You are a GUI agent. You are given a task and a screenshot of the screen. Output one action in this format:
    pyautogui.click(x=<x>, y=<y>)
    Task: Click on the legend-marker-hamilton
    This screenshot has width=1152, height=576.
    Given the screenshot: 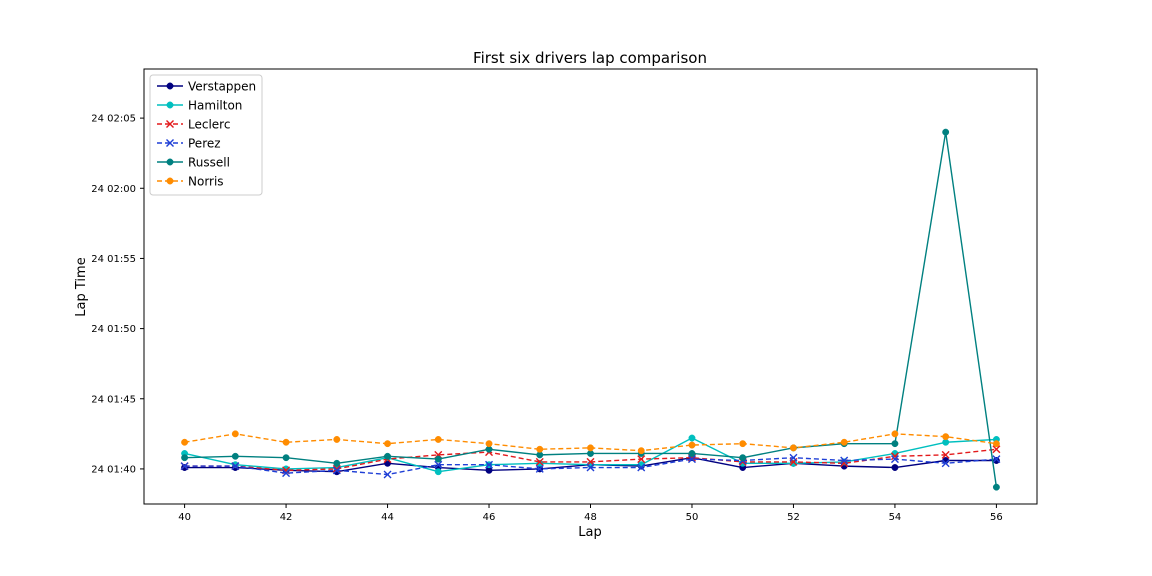 What is the action you would take?
    pyautogui.click(x=170, y=105)
    